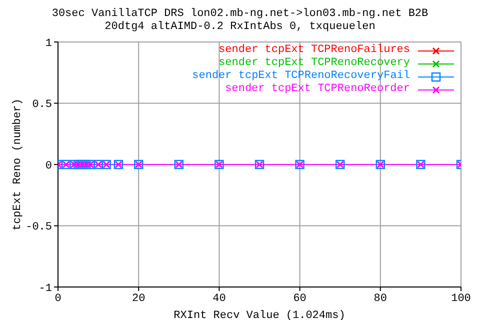 The height and width of the screenshot is (320, 480). I want to click on x-tick-label: 0, so click(58, 298).